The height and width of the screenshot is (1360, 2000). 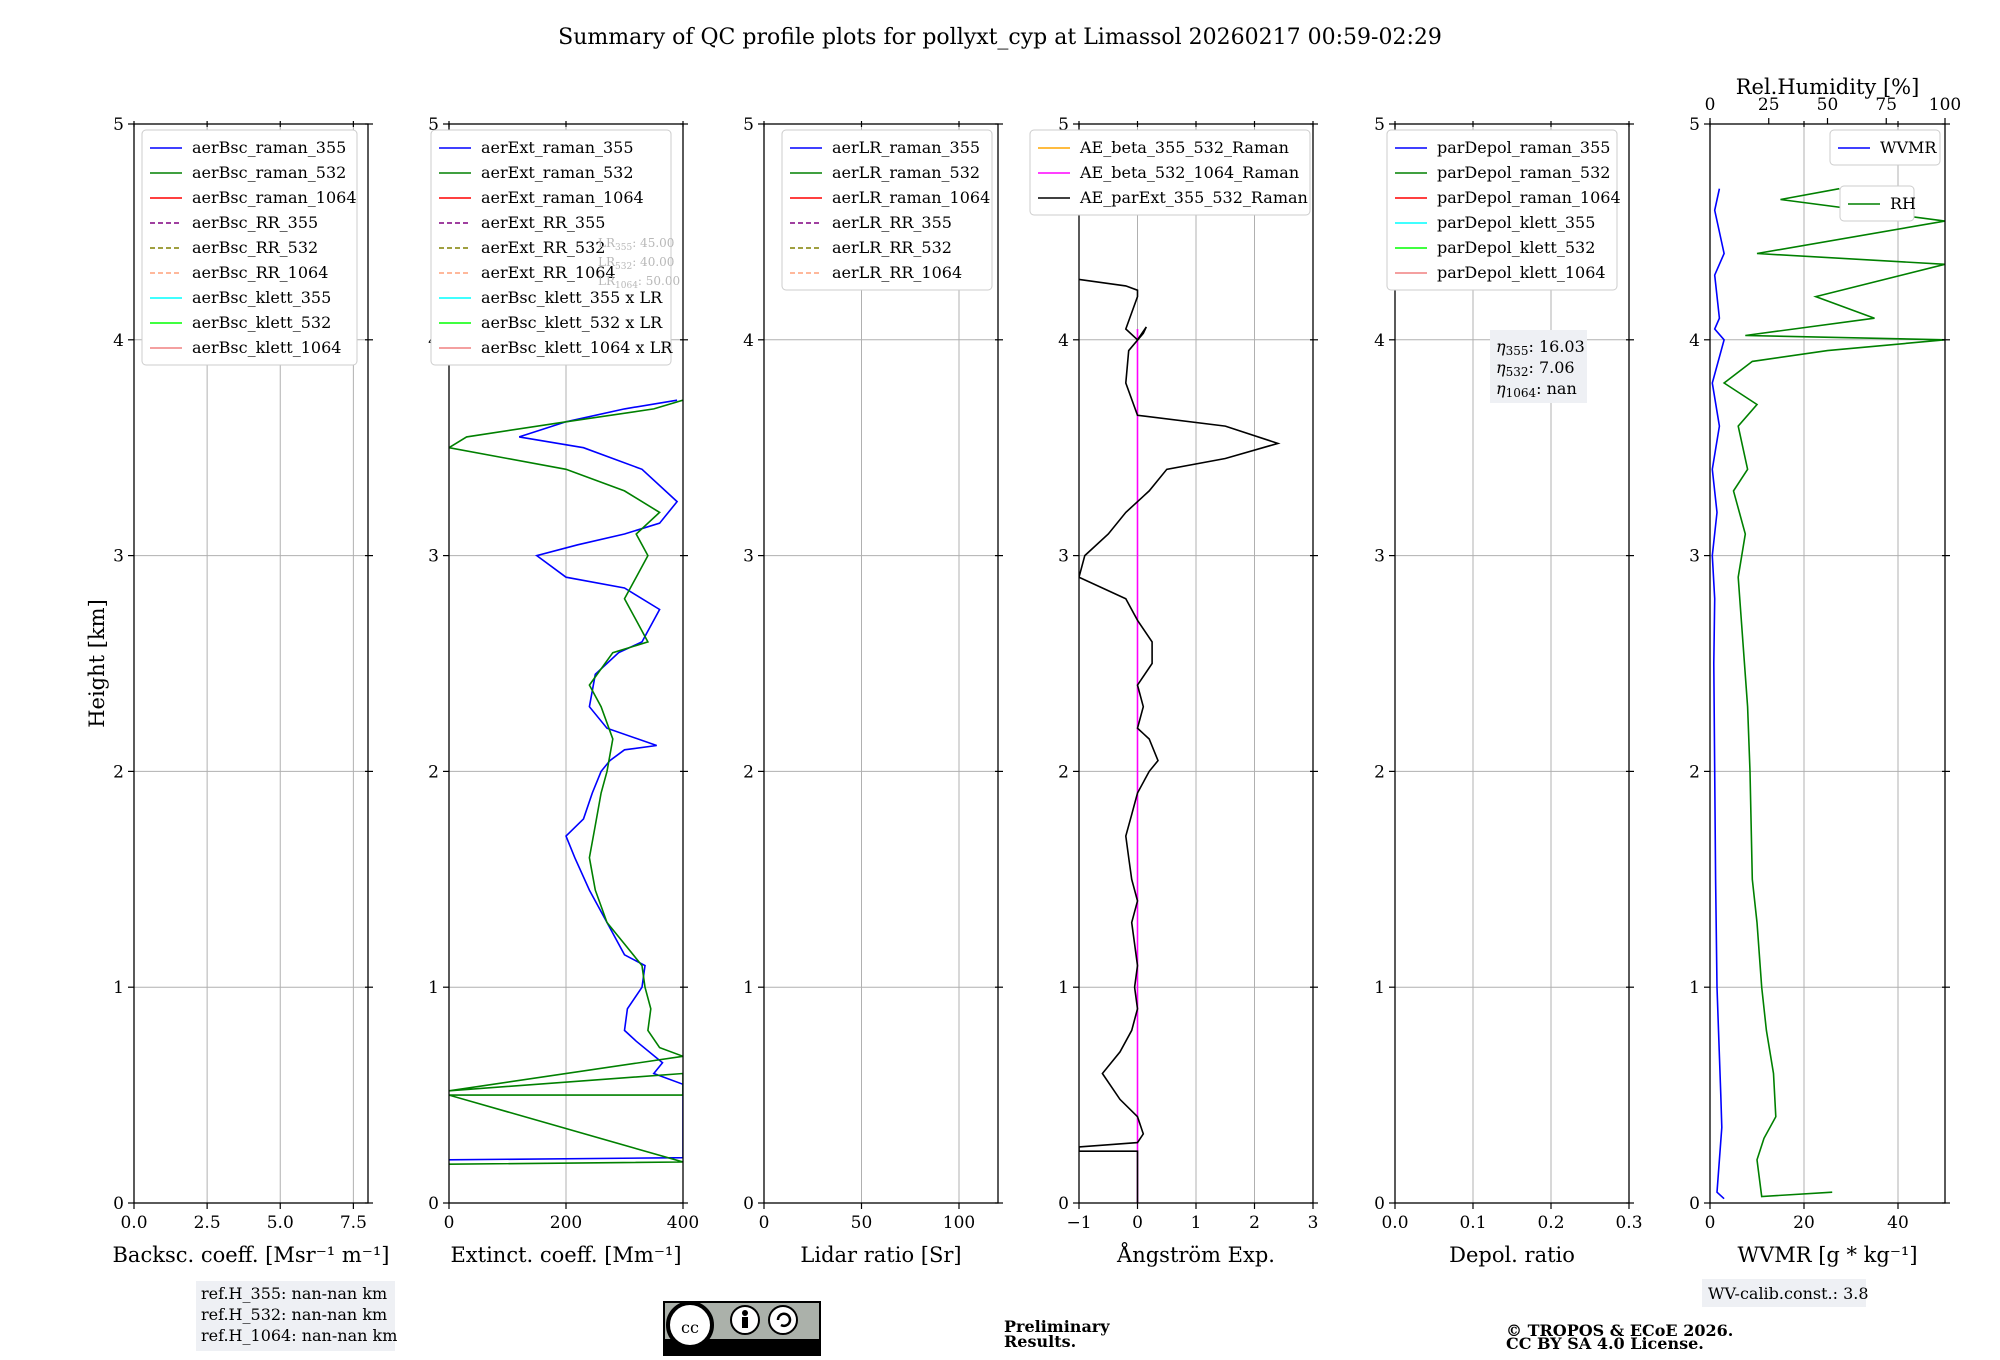 What do you see at coordinates (1540, 347) in the screenshot?
I see `eta-value: η355: 16.03` at bounding box center [1540, 347].